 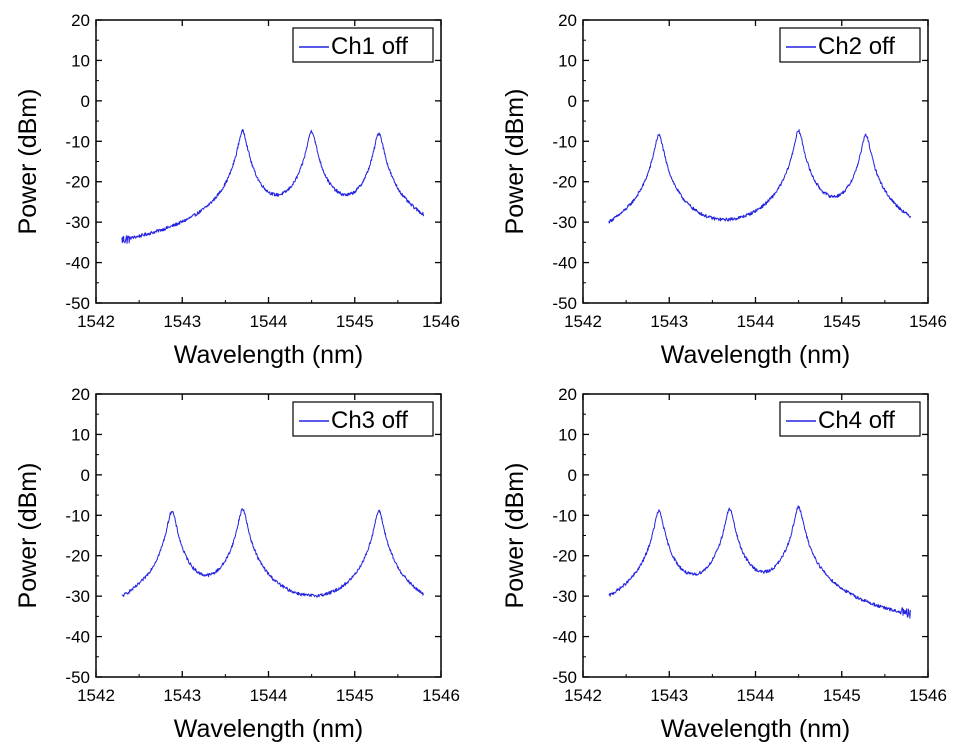 I want to click on legend-label: Ch2 off, so click(x=856, y=46).